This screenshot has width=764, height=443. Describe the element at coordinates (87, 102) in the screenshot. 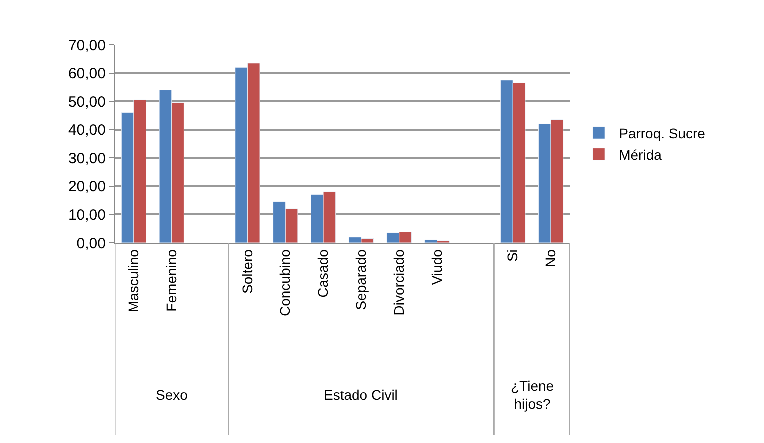

I see `y-tick-label: 50,00` at that location.